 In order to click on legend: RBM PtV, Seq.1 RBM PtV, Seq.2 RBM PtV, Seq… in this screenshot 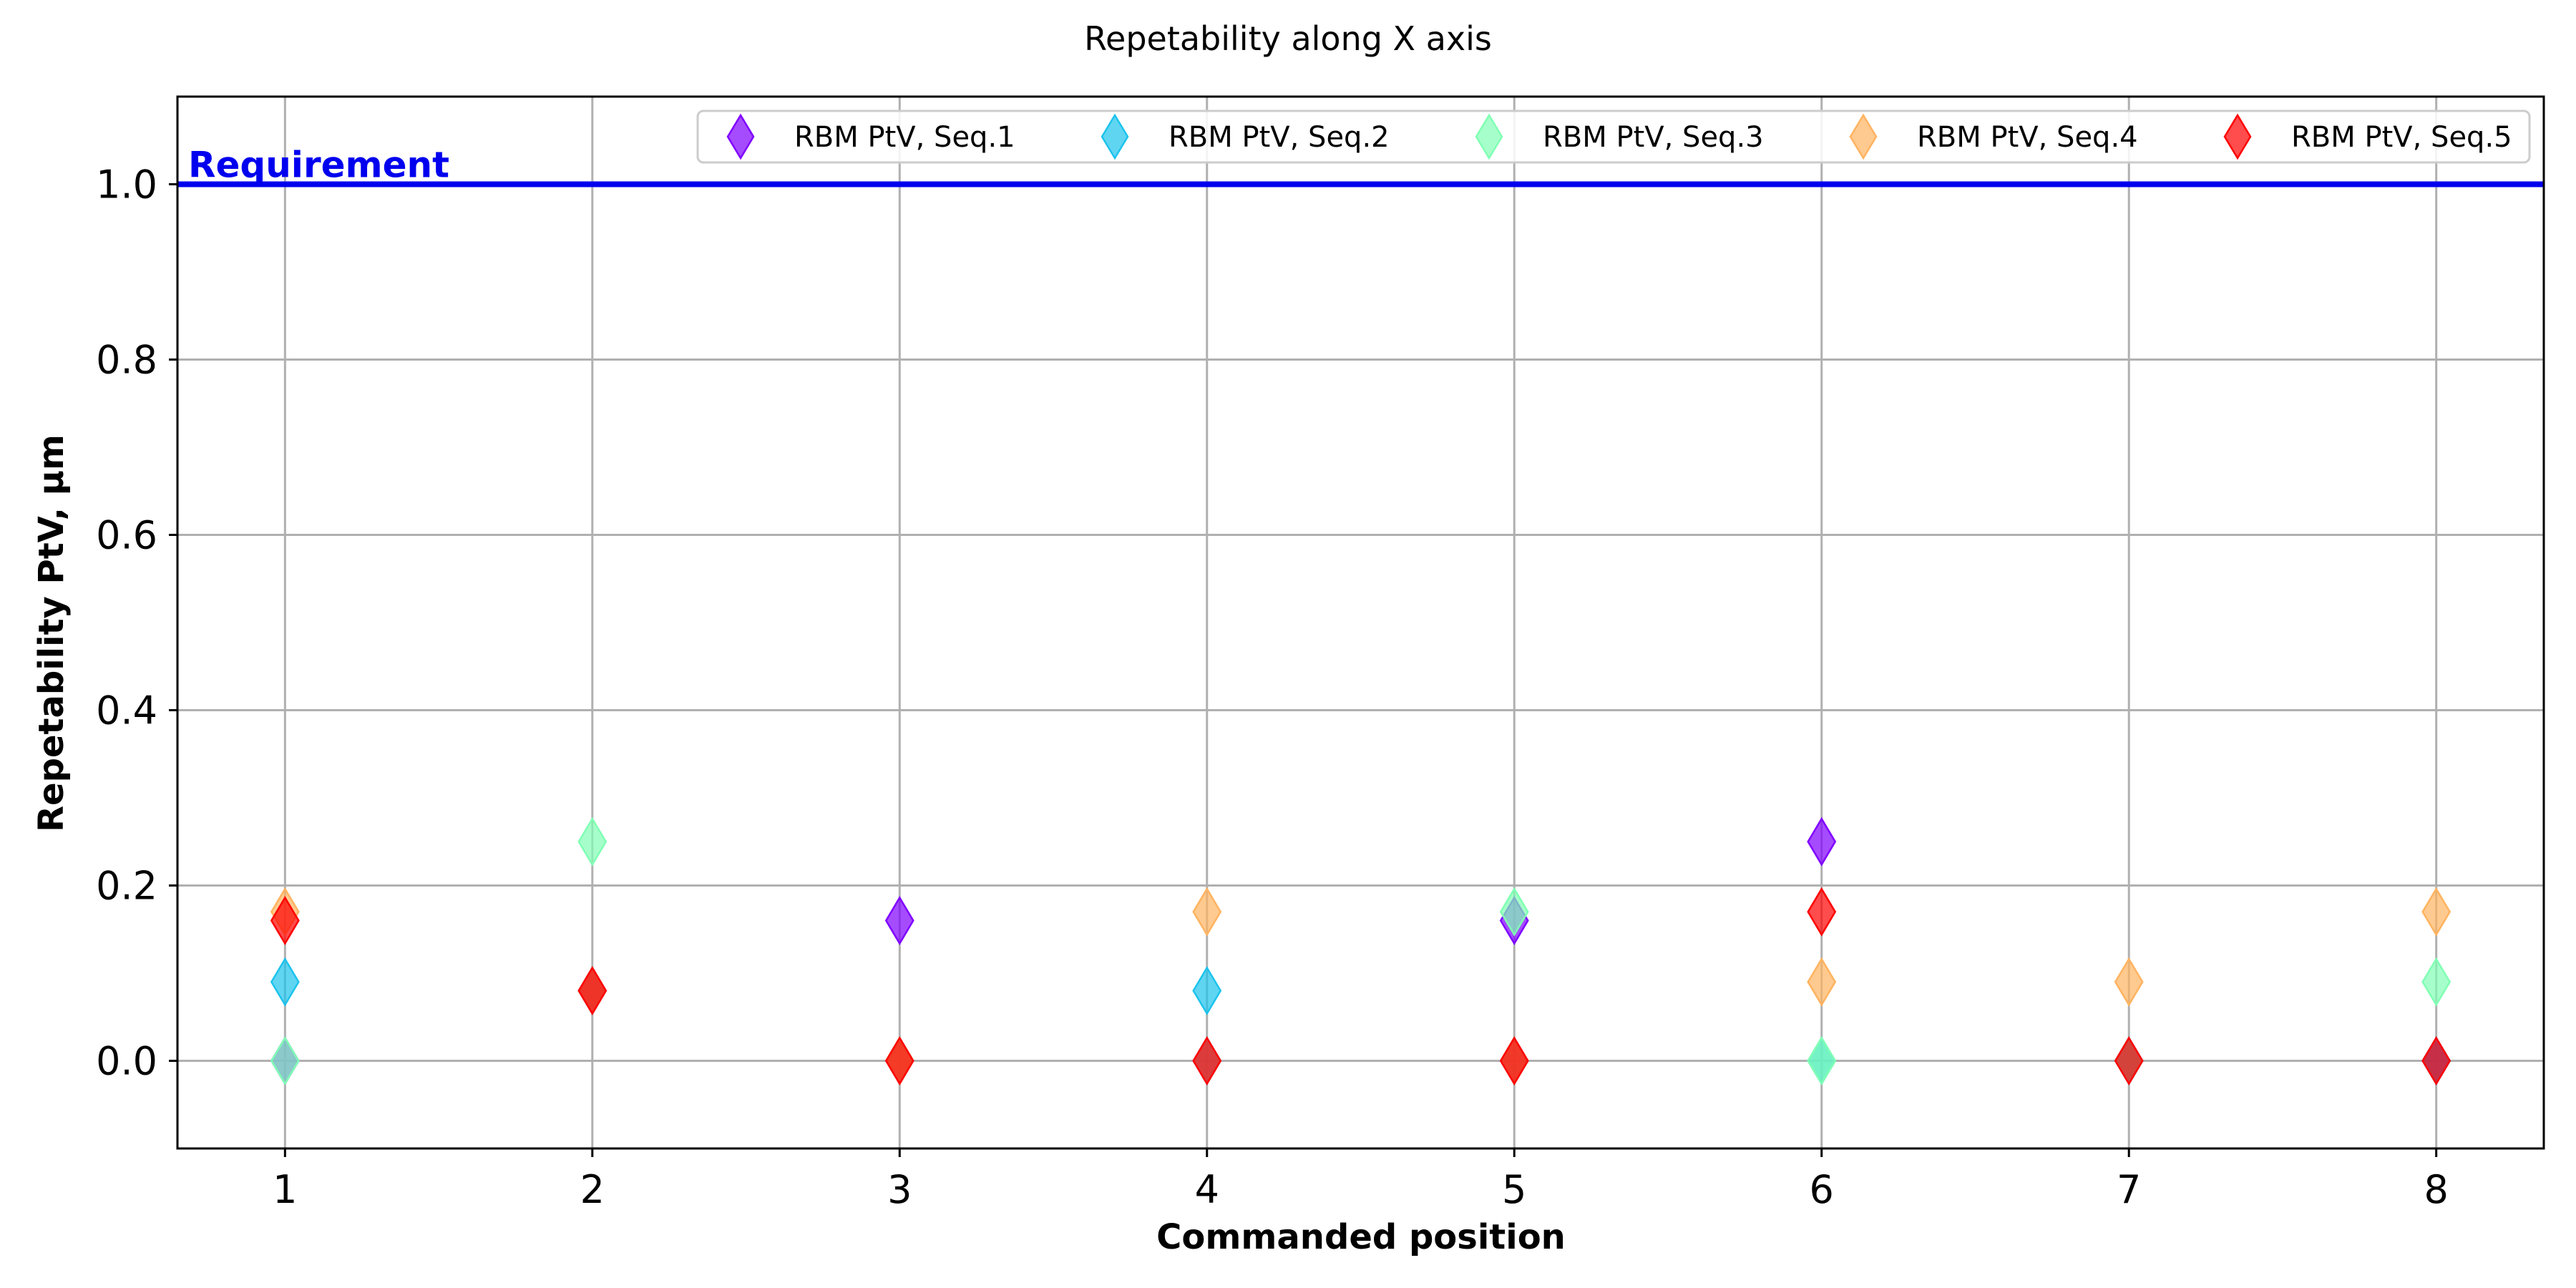, I will do `click(1613, 136)`.